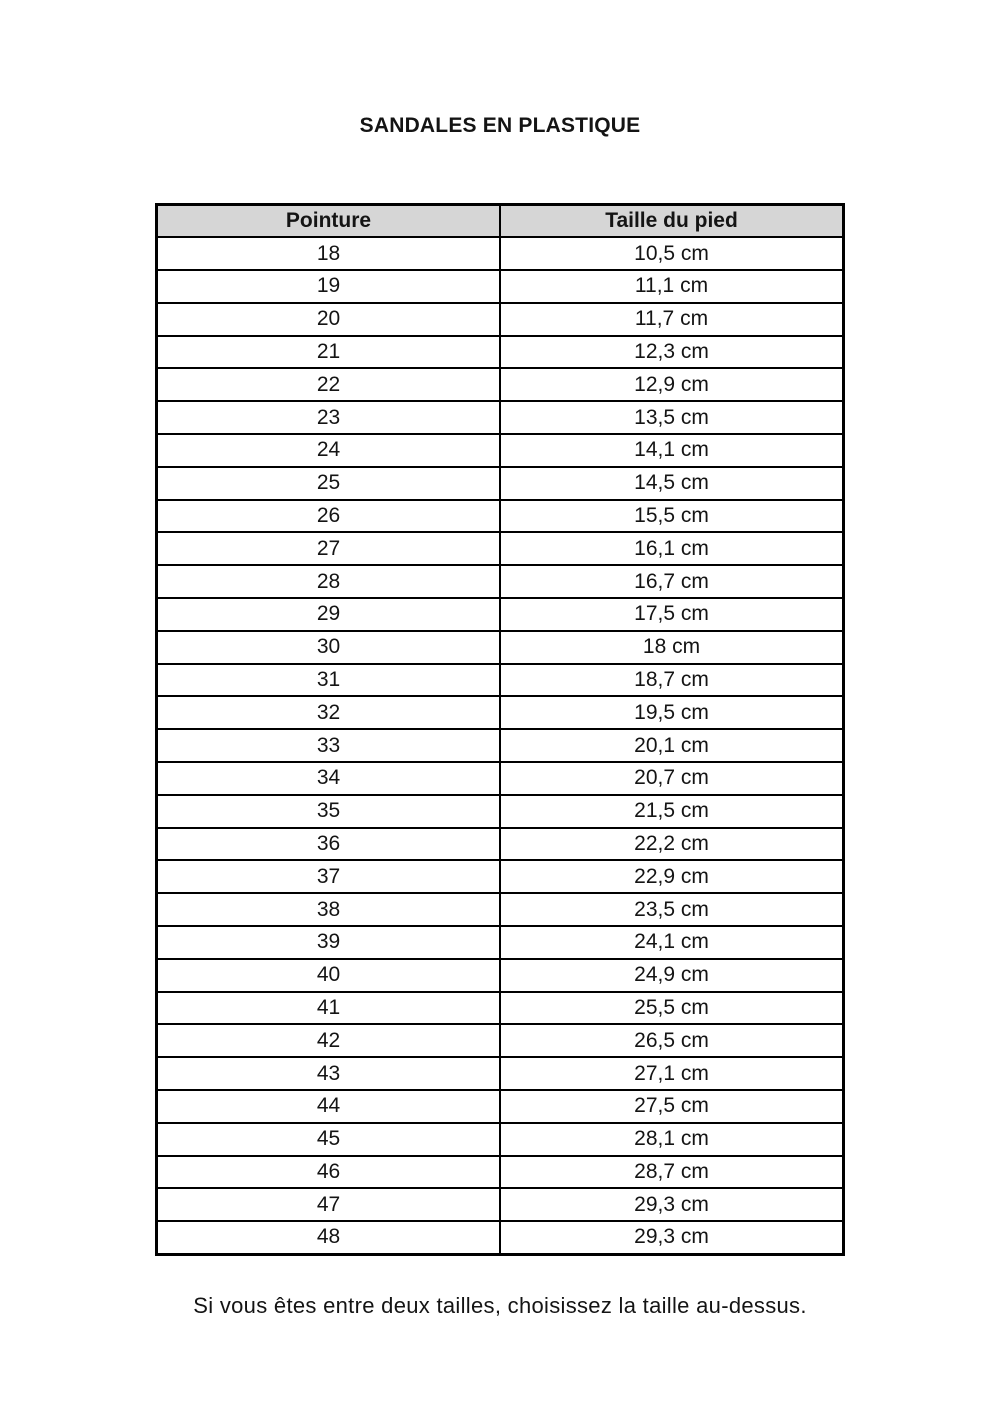  What do you see at coordinates (328, 811) in the screenshot?
I see `pointure-cell: 35` at bounding box center [328, 811].